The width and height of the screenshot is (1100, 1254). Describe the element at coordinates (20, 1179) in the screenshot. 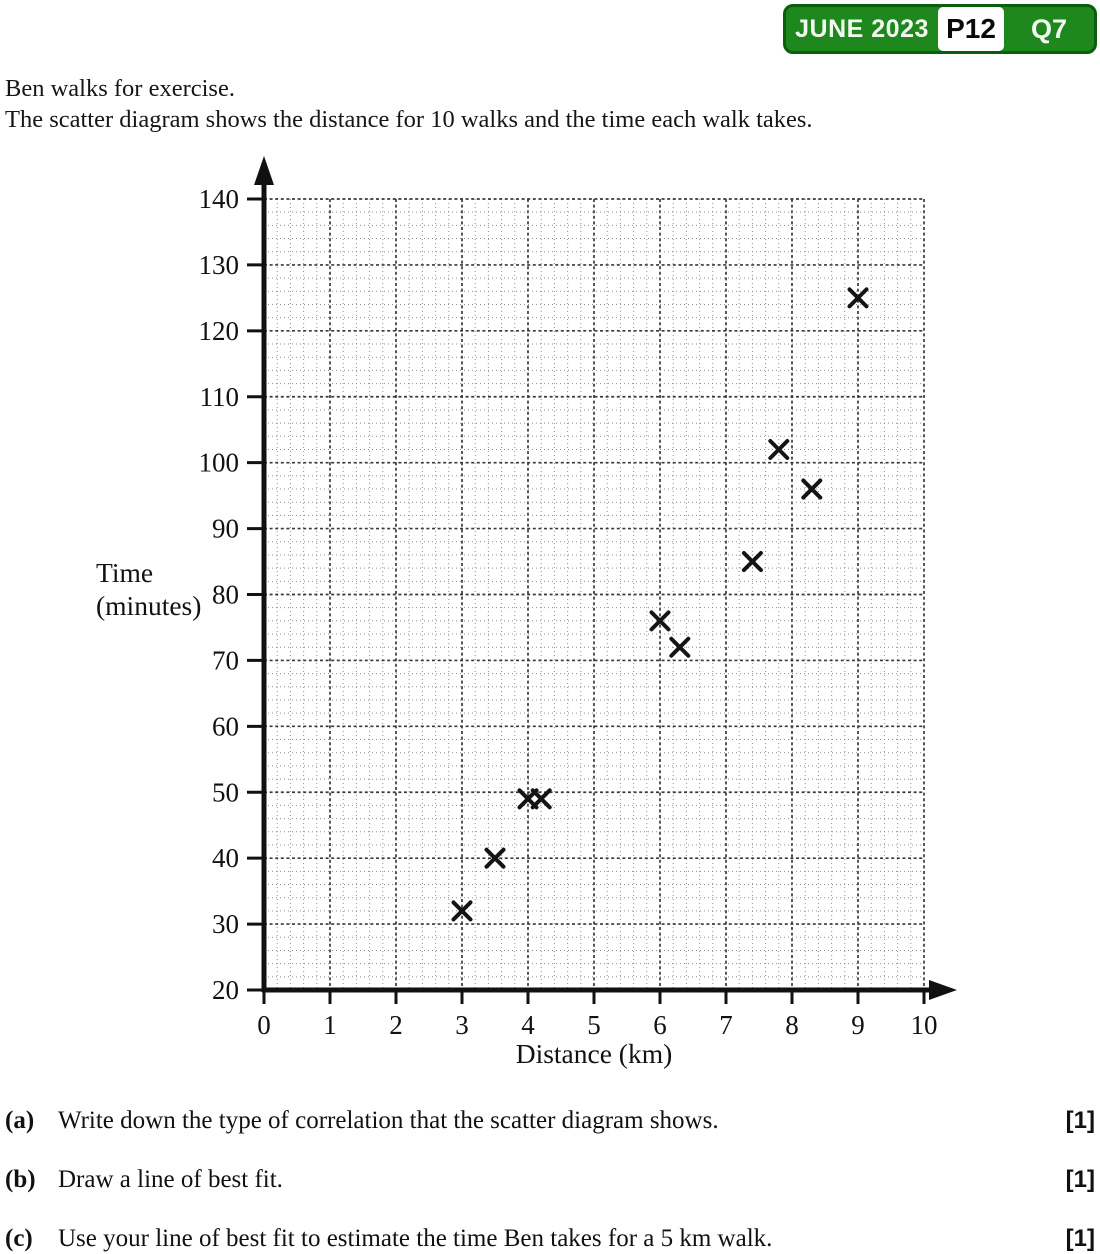

I see `question-b-part-label: (b)` at that location.